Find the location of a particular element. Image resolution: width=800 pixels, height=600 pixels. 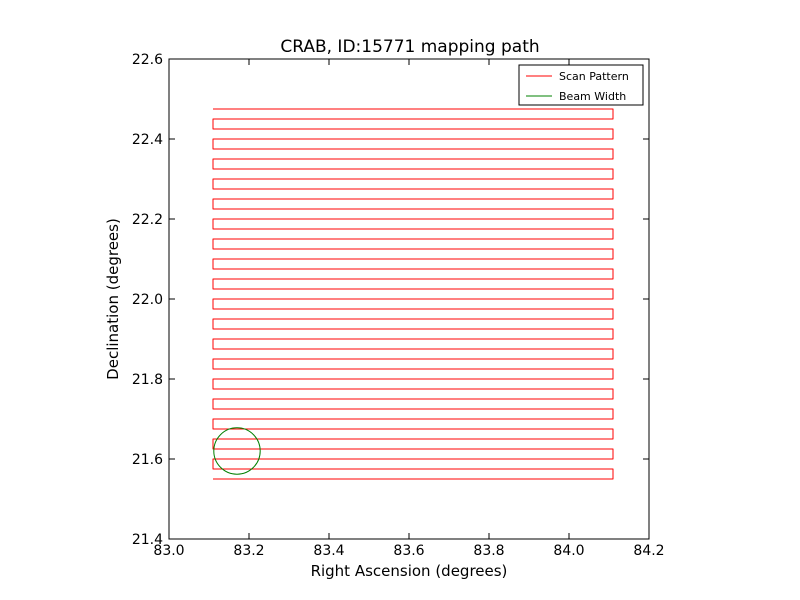

legend: Scan Pattern Beam Width is located at coordinates (581, 85).